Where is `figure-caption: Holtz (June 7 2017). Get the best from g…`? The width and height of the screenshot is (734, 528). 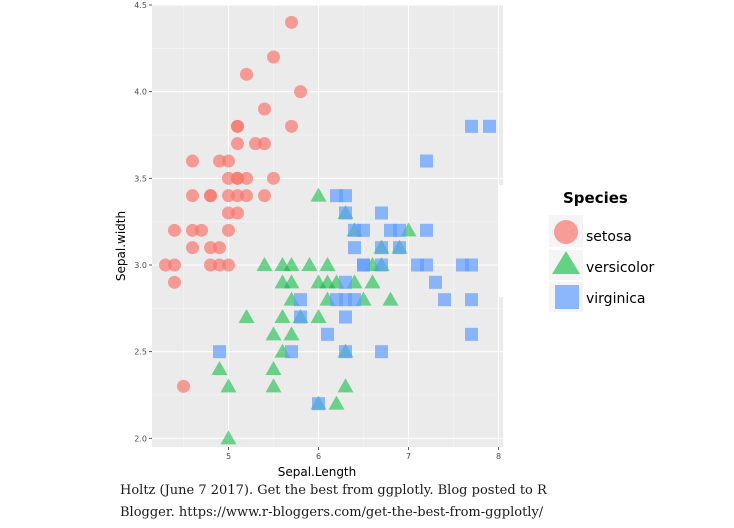 figure-caption: Holtz (June 7 2017). Get the best from g… is located at coordinates (420, 502).